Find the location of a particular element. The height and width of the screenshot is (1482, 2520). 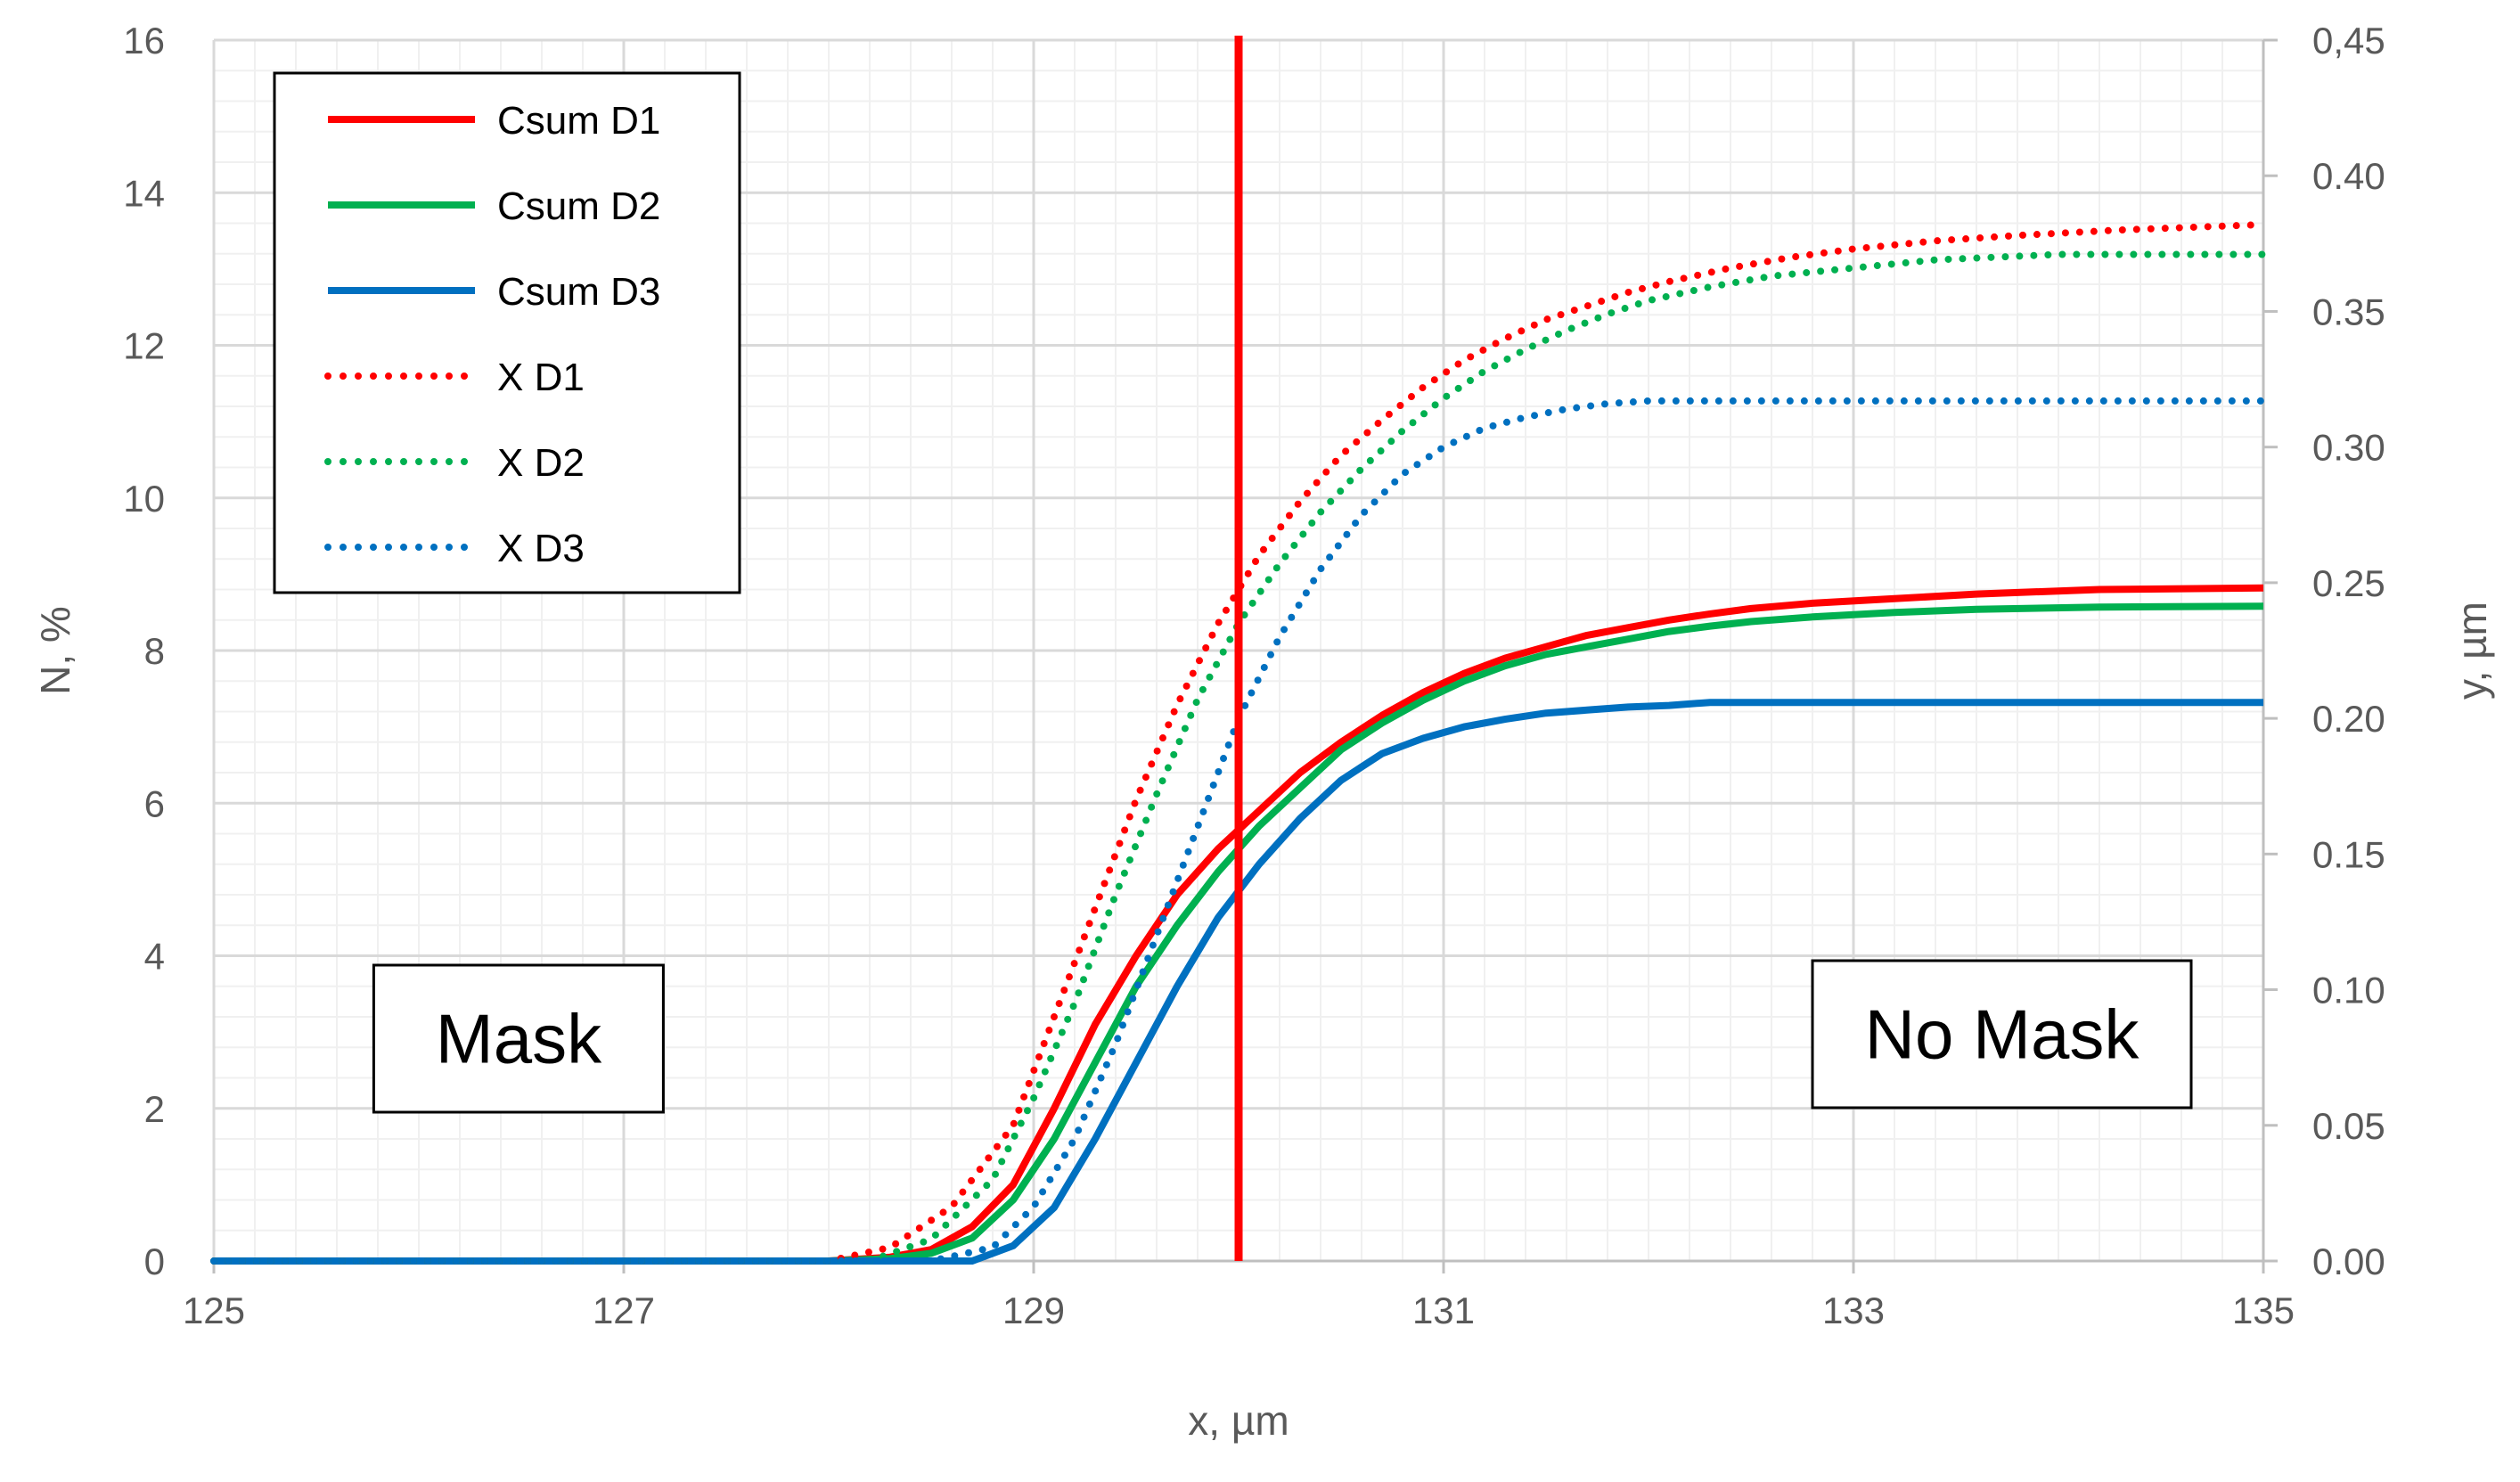

annotation-label: Mask is located at coordinates (519, 1039).